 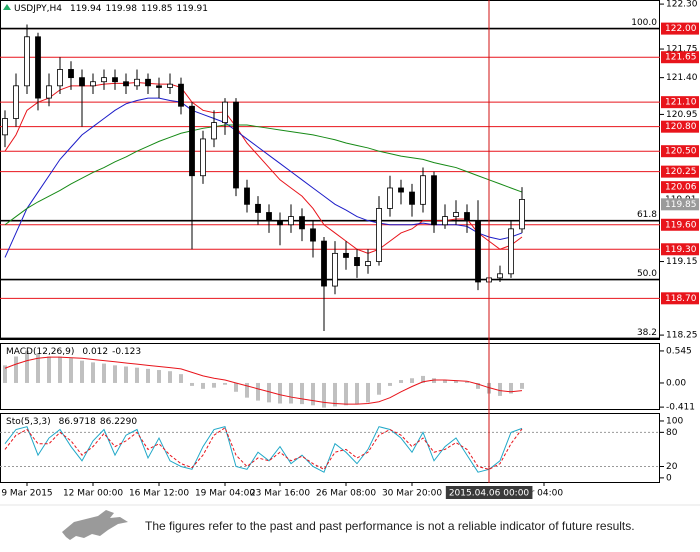 I want to click on y-tick-label: -0.411, so click(x=680, y=408).